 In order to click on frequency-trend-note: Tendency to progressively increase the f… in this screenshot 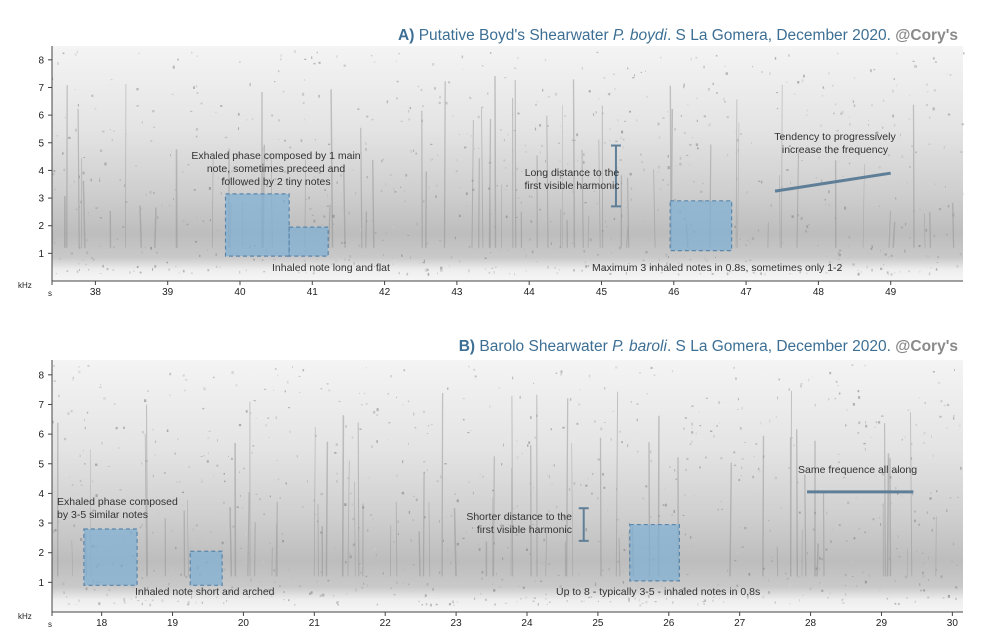, I will do `click(835, 143)`.